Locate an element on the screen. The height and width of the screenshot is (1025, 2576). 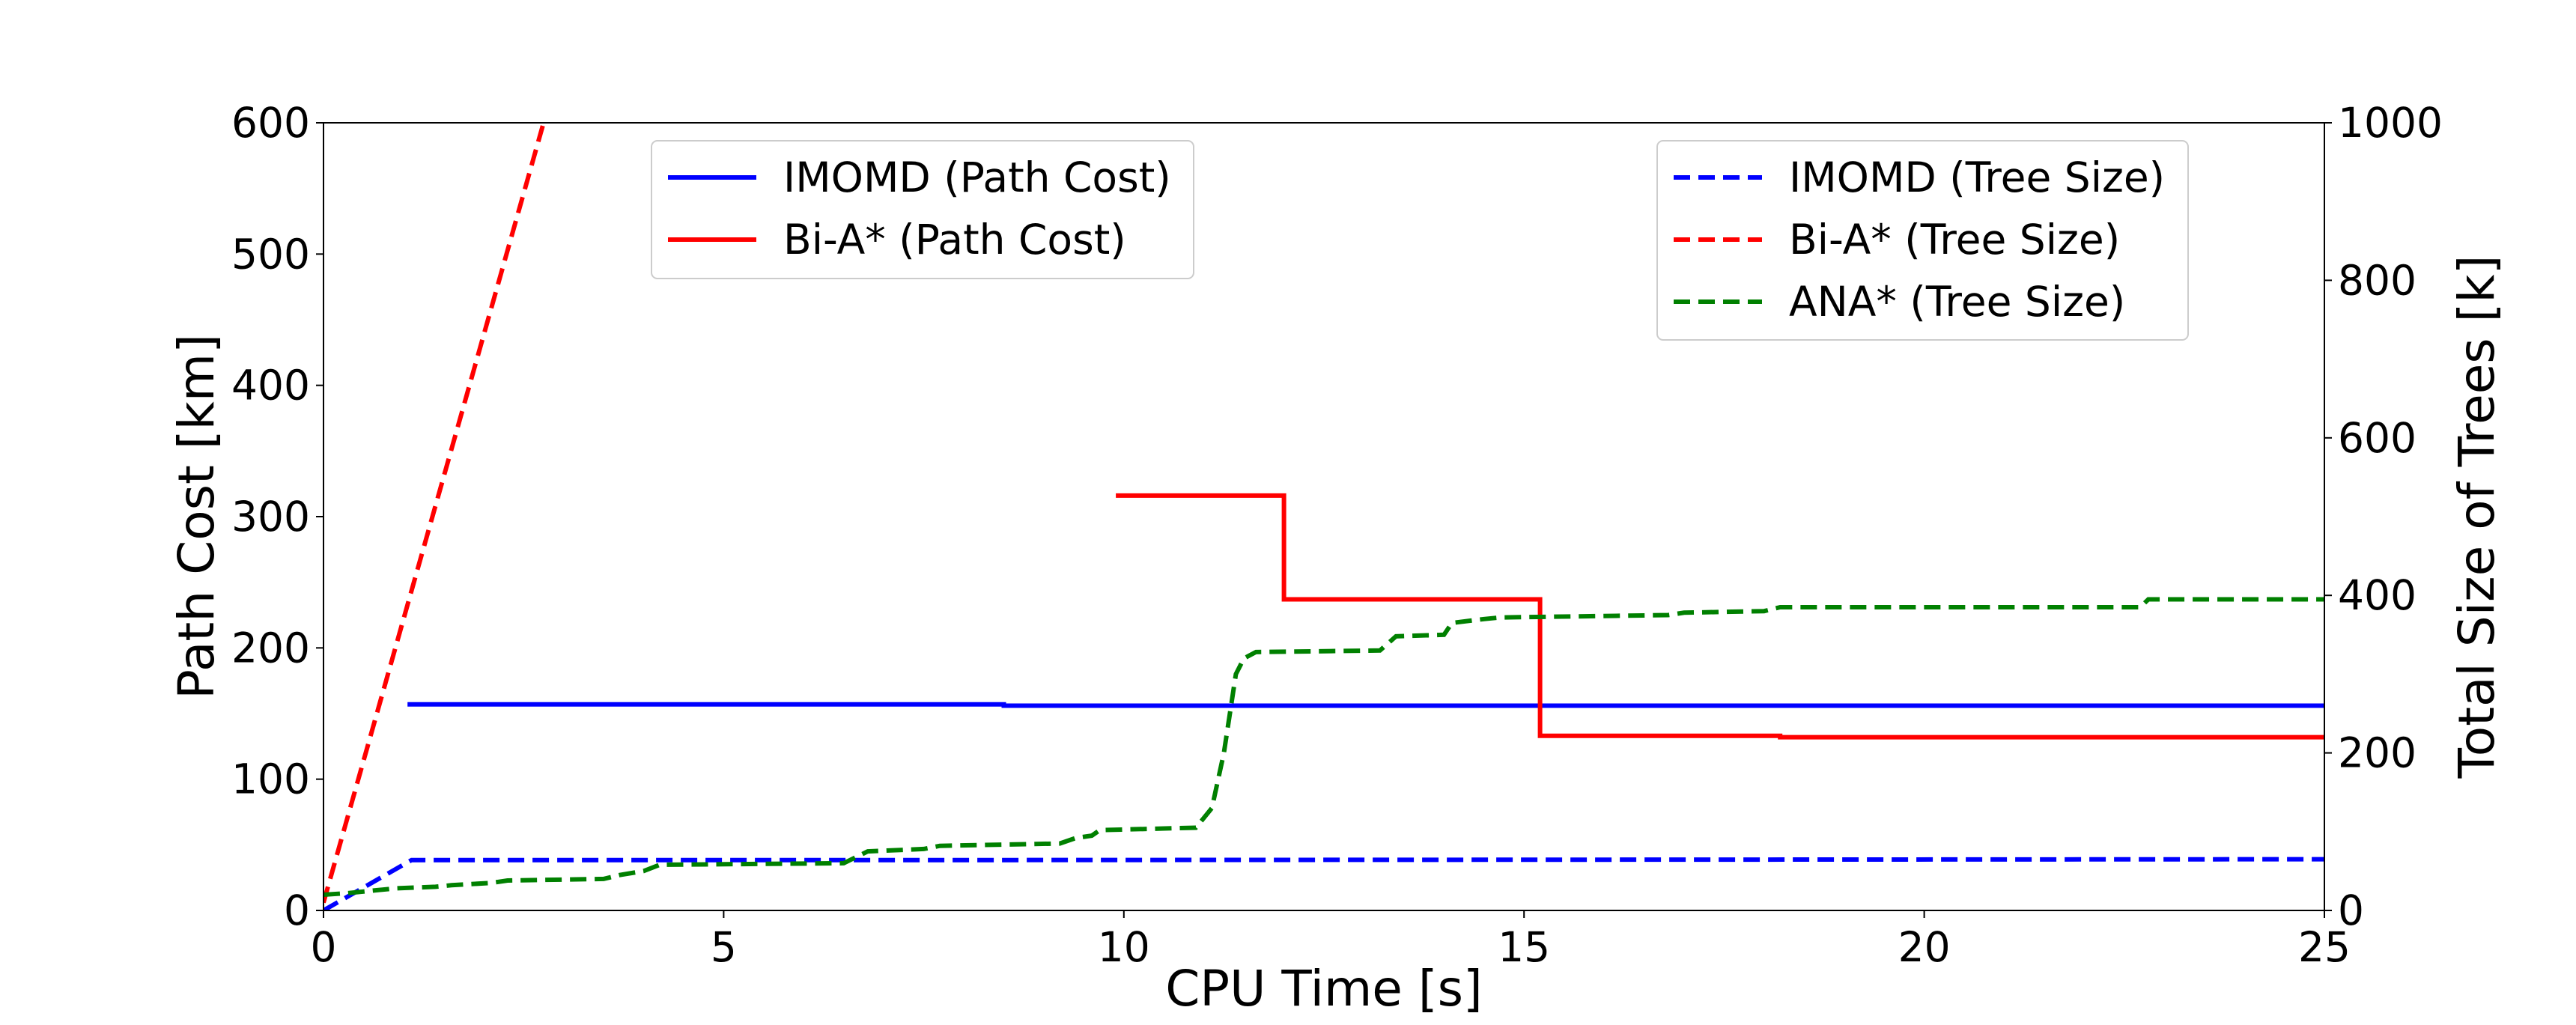
legend-top-left: IMOMD (Path Cost) Bi-A* (Path Cost) is located at coordinates (922, 209).